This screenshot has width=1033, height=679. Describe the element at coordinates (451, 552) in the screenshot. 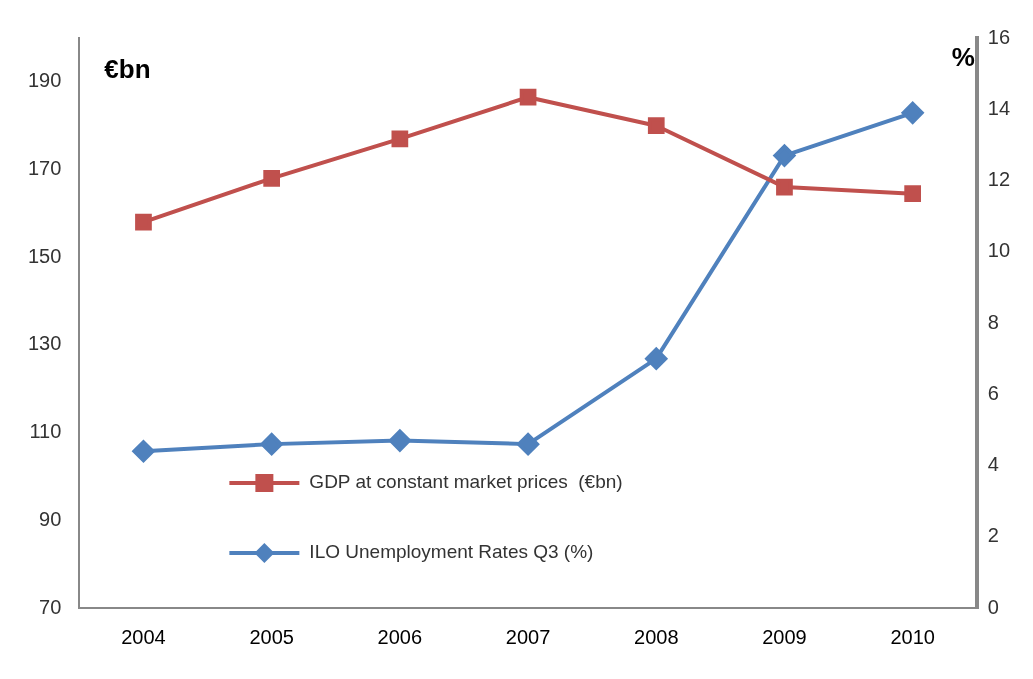

I see `legend-label: ILO Unemployment Rates Q3 (%)` at that location.